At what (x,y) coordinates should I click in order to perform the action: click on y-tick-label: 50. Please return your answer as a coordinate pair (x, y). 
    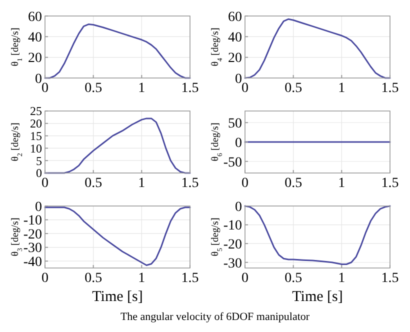
    Looking at the image, I should click on (235, 124).